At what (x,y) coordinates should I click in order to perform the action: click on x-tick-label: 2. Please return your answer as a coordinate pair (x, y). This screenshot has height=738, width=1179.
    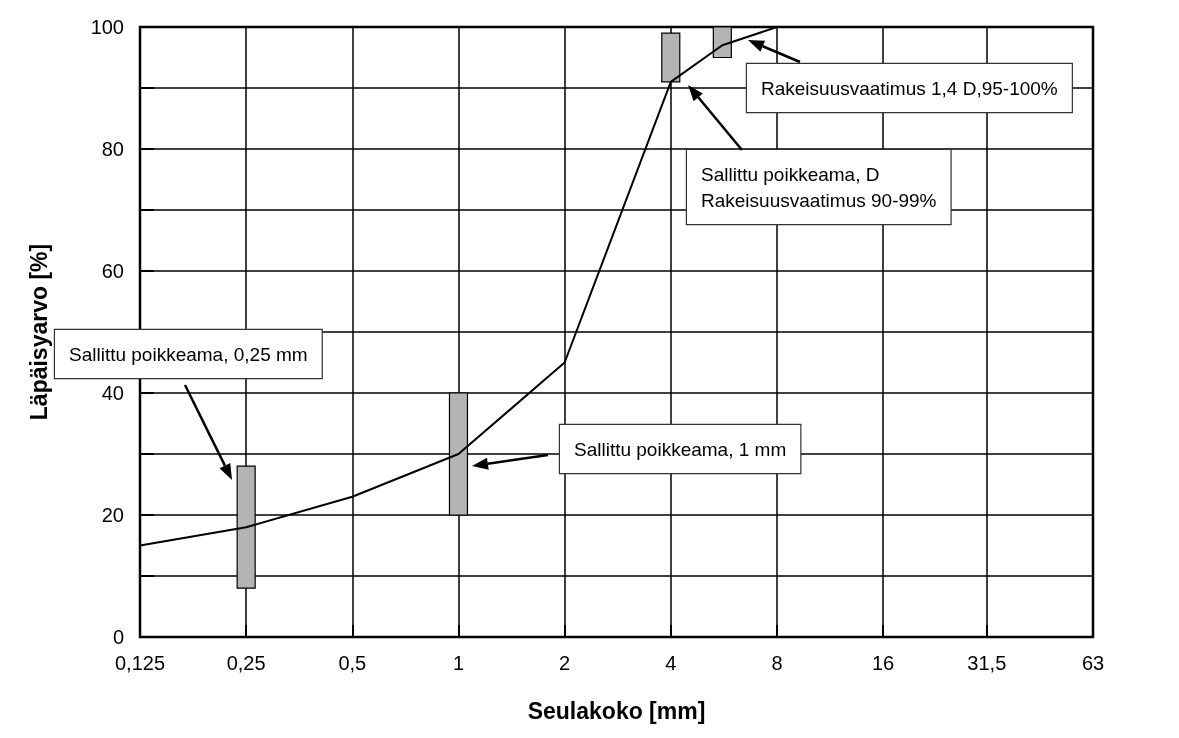
    Looking at the image, I should click on (565, 663).